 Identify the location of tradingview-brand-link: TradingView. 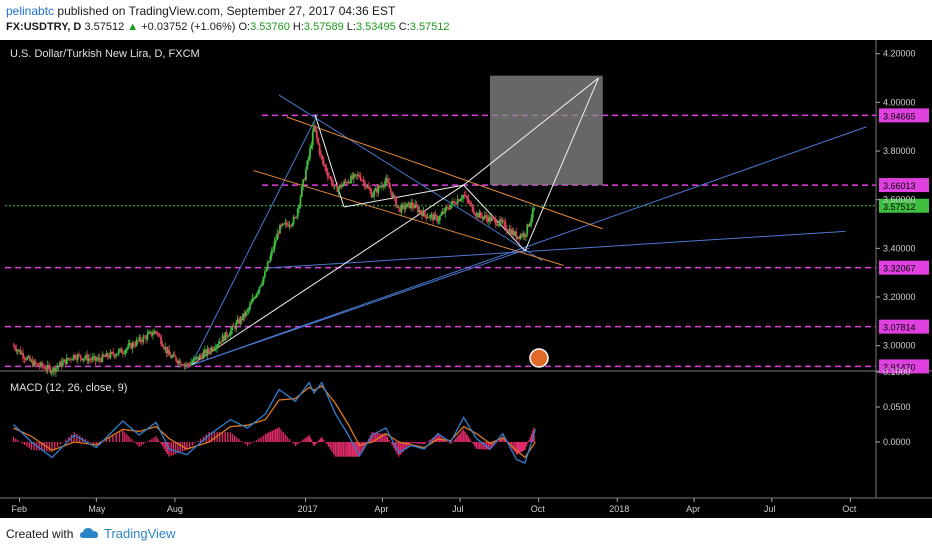
(140, 533).